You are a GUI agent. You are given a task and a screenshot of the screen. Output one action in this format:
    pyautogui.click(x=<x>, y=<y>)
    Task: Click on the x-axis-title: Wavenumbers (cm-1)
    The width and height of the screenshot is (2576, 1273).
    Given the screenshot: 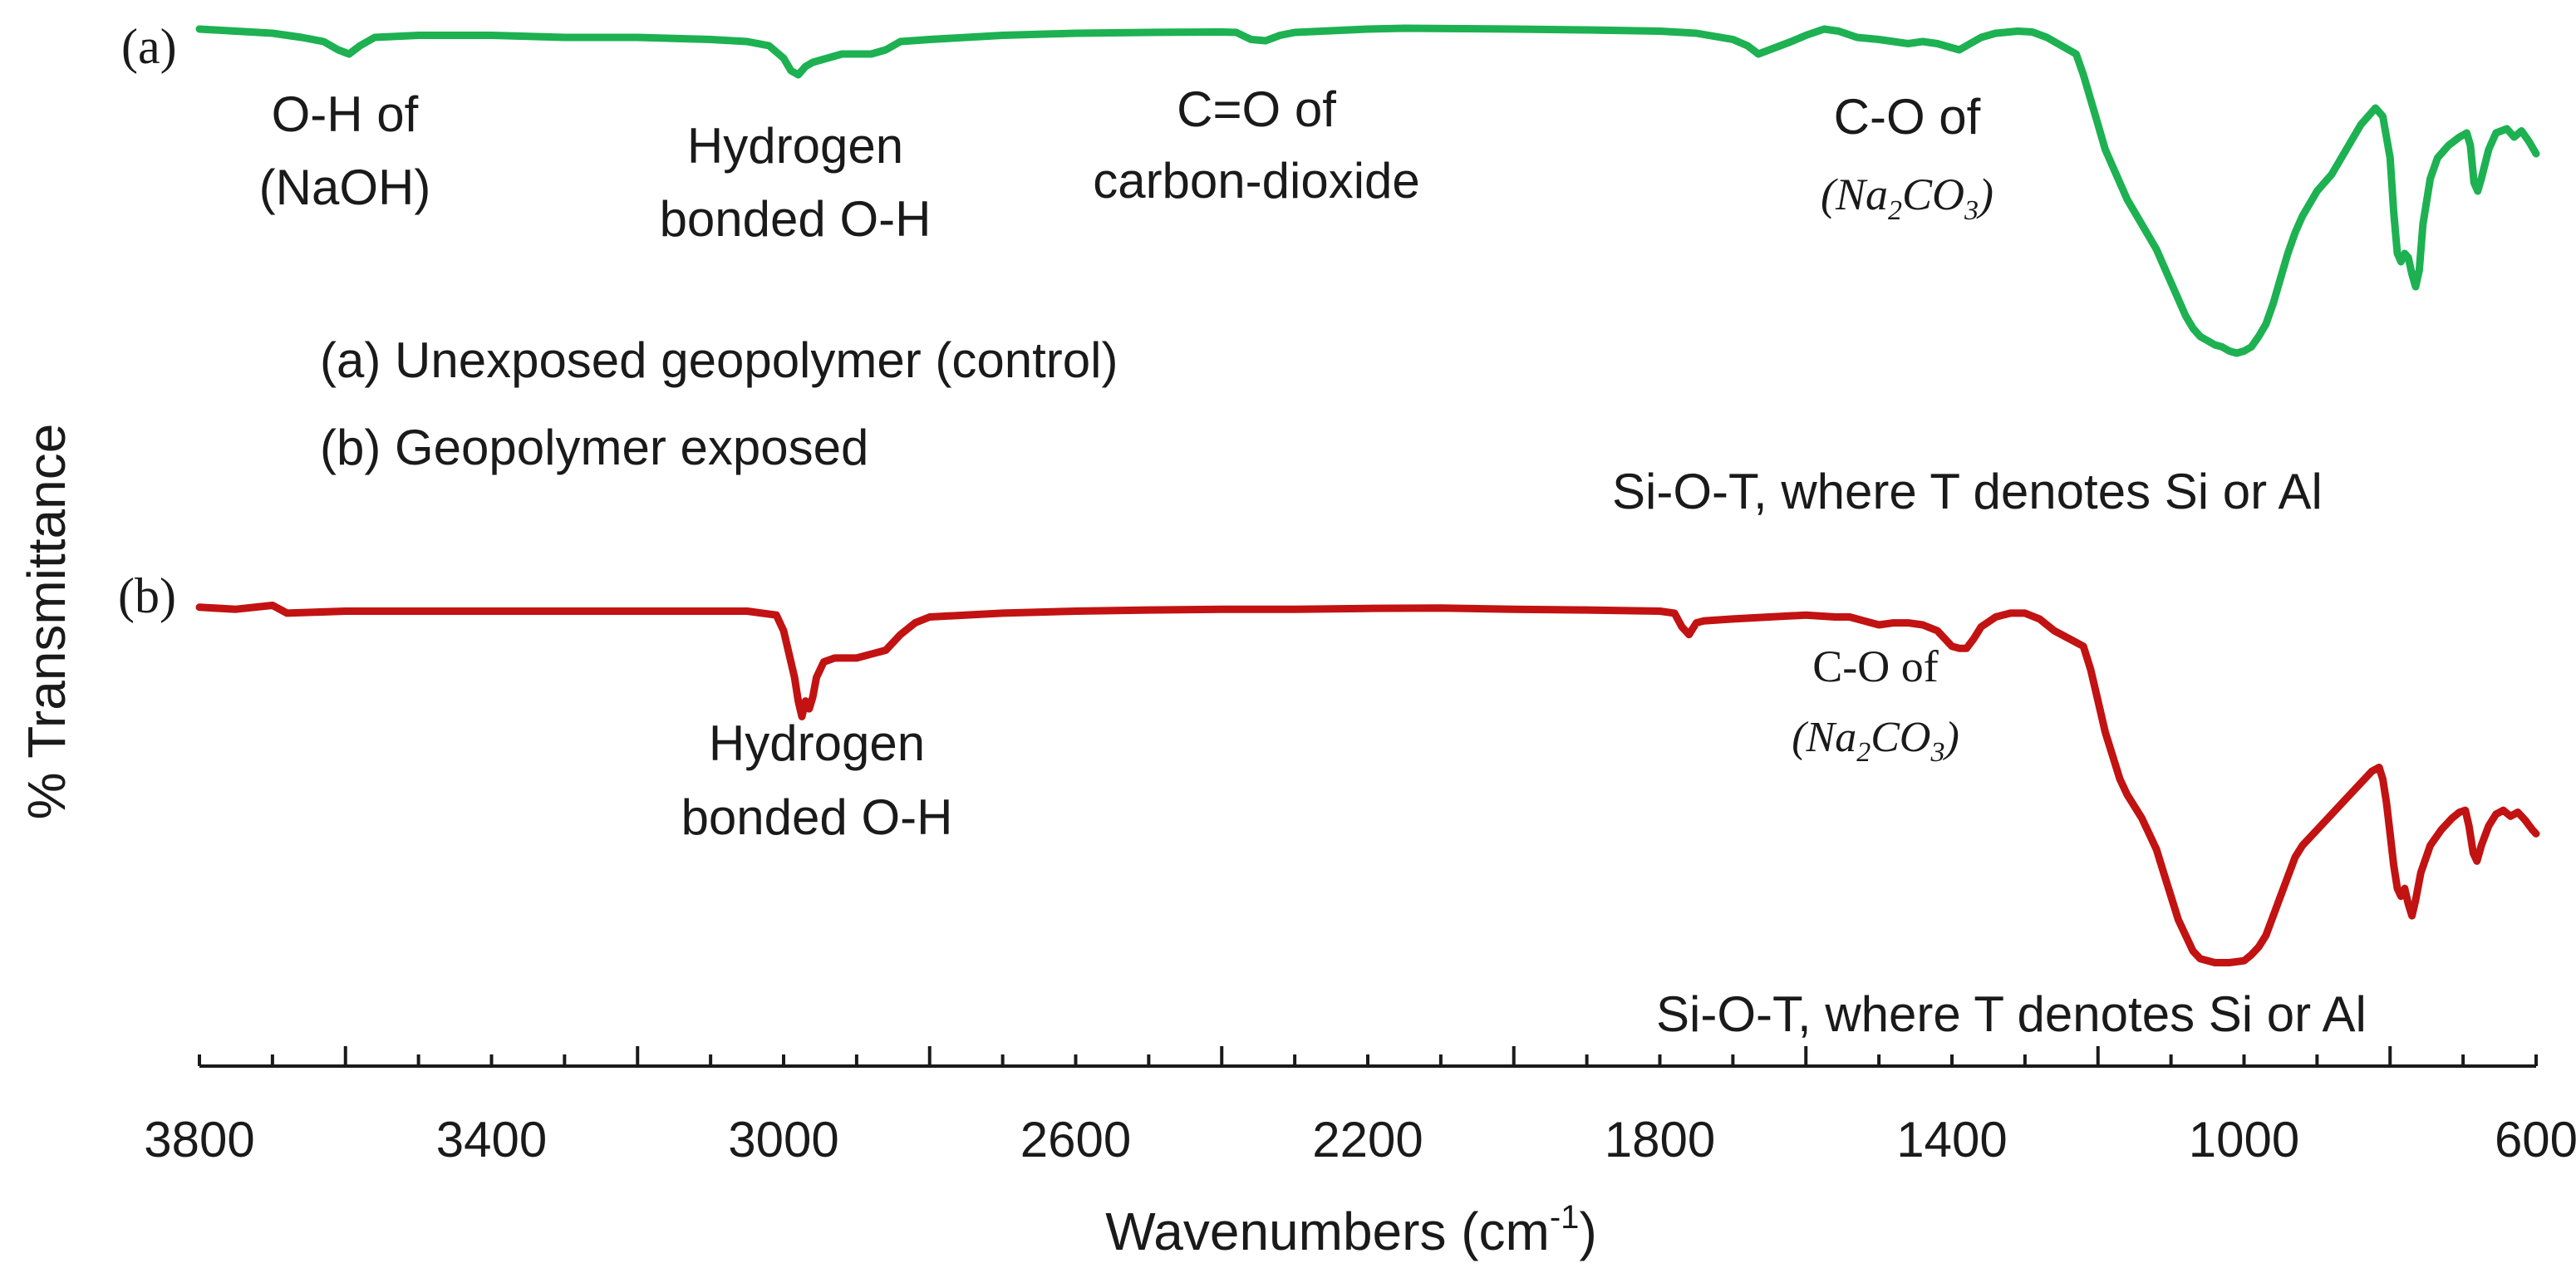 What is the action you would take?
    pyautogui.click(x=1351, y=1230)
    